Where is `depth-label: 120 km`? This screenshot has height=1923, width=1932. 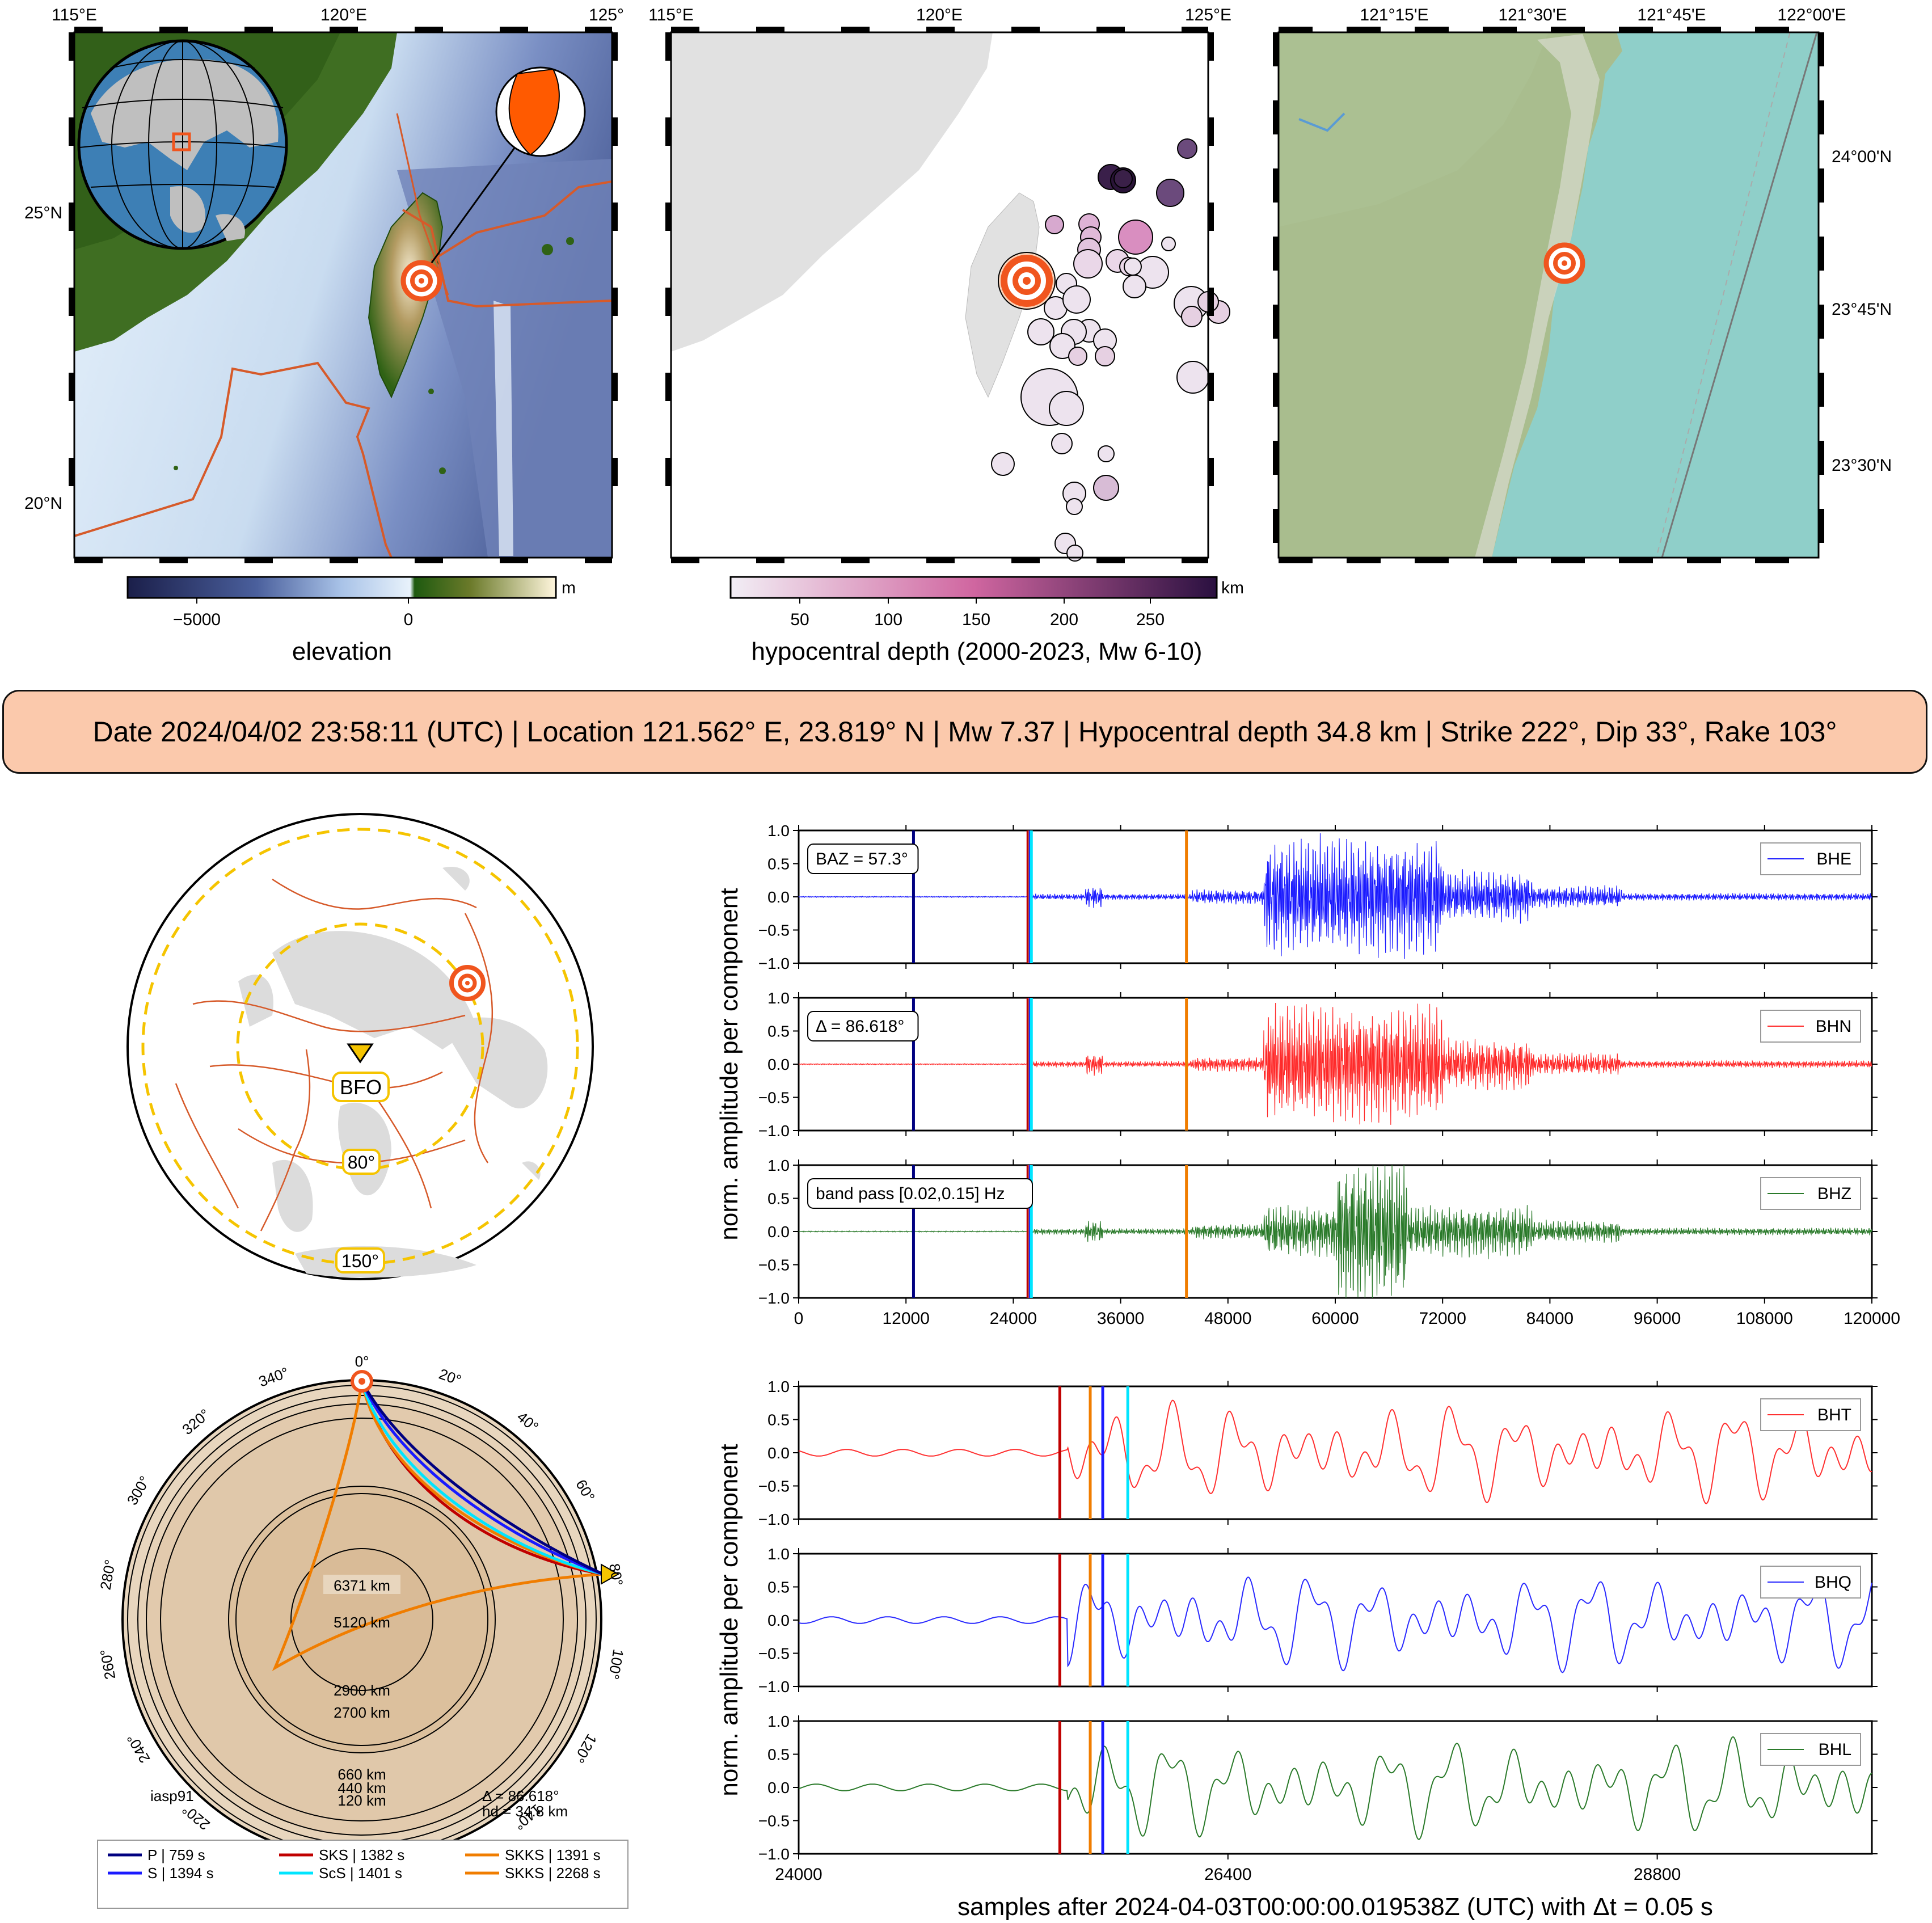
depth-label: 120 km is located at coordinates (362, 1800).